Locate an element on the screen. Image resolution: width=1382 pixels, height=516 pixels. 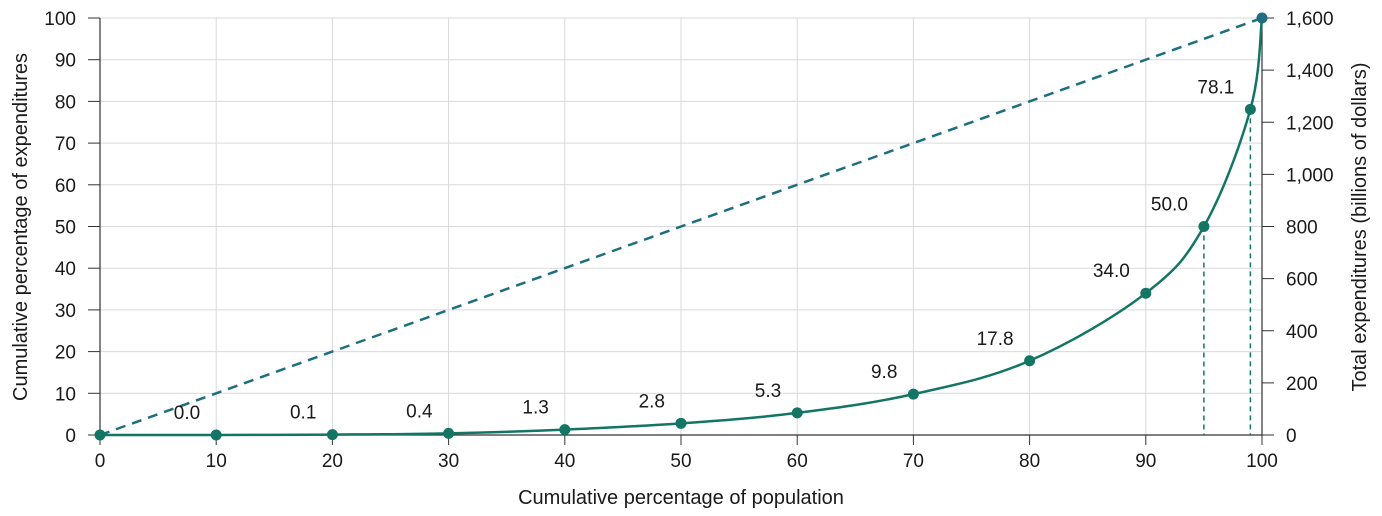
x-tick-label: 80 is located at coordinates (1029, 461).